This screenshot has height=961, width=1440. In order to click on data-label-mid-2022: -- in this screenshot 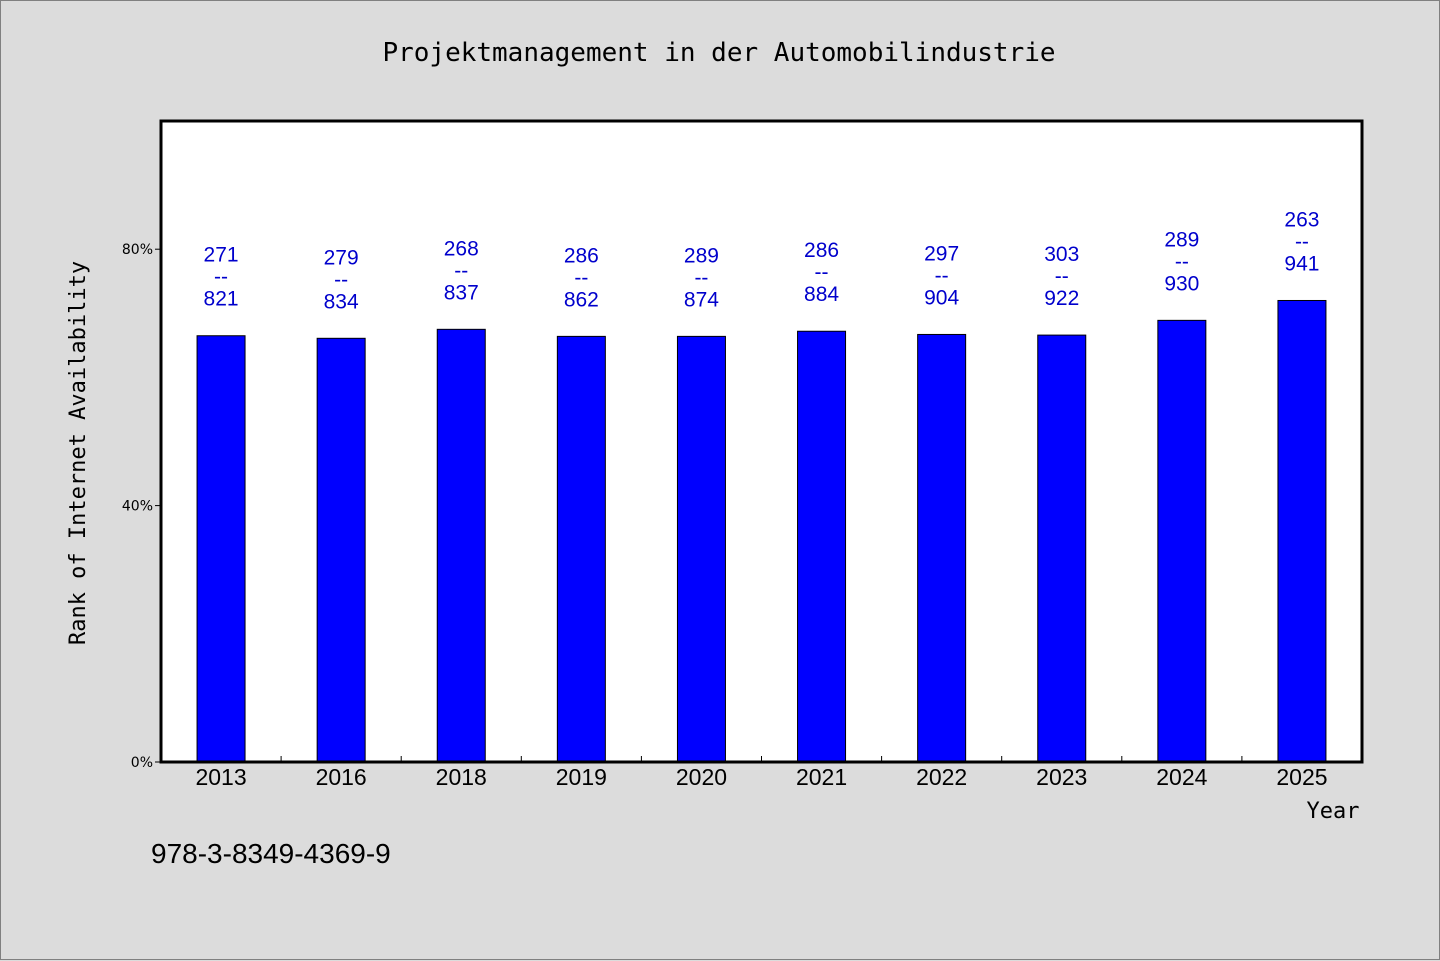, I will do `click(942, 275)`.